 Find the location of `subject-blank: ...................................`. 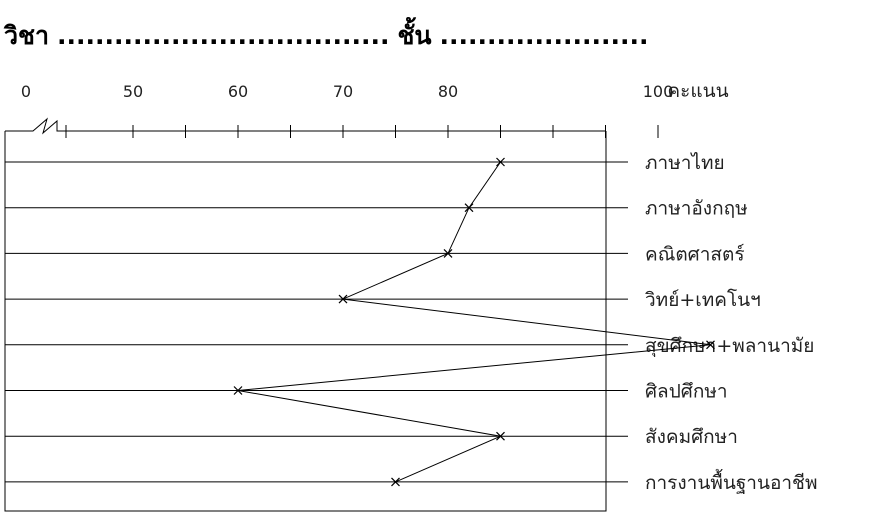

subject-blank: ................................... is located at coordinates (223, 35).